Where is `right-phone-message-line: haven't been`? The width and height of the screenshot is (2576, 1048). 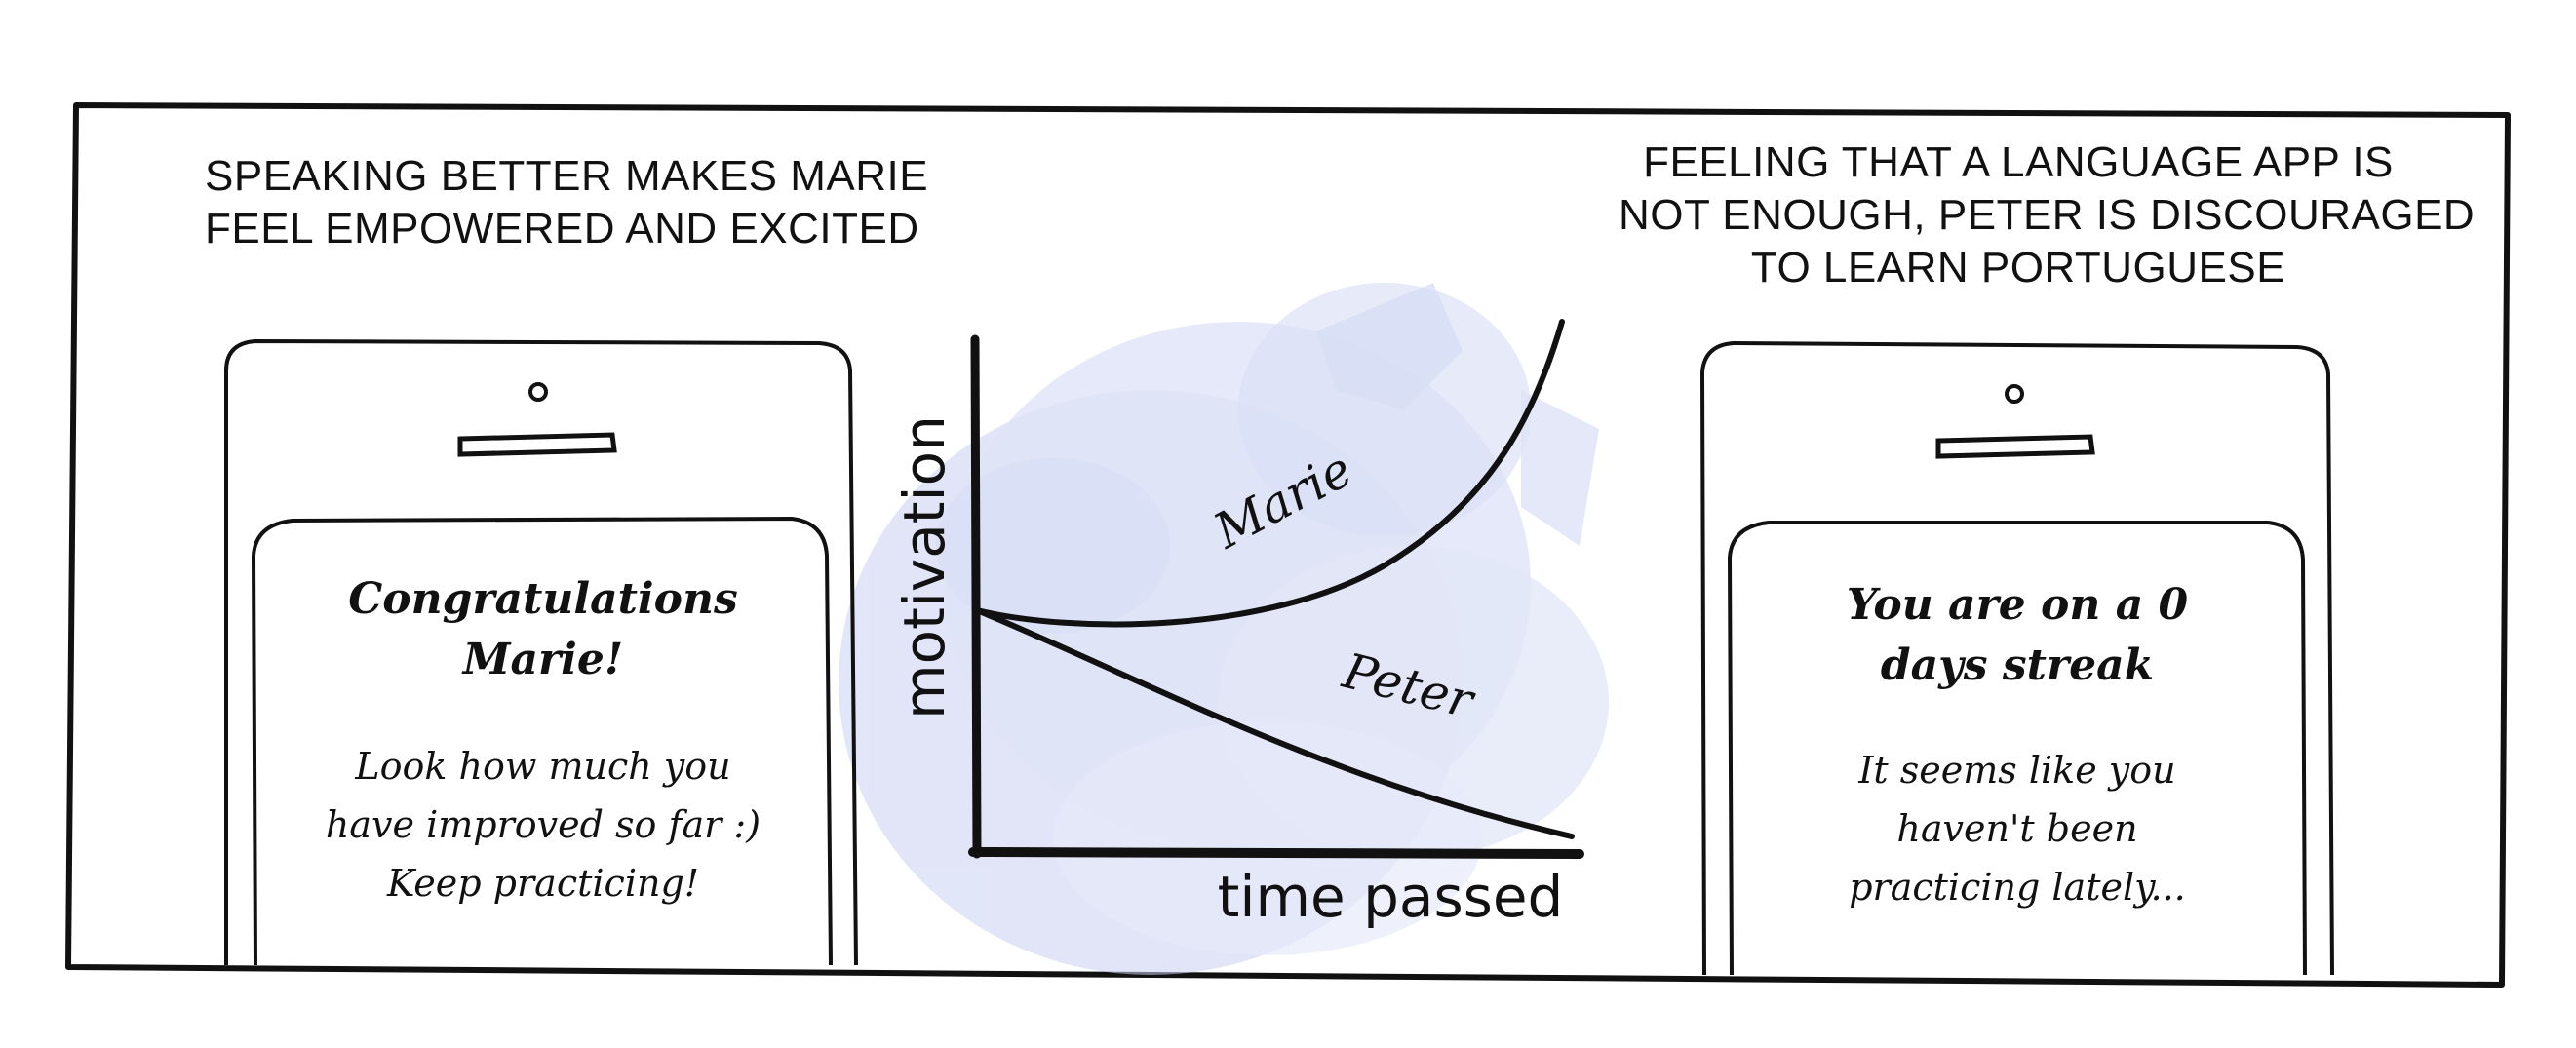 right-phone-message-line: haven't been is located at coordinates (2017, 828).